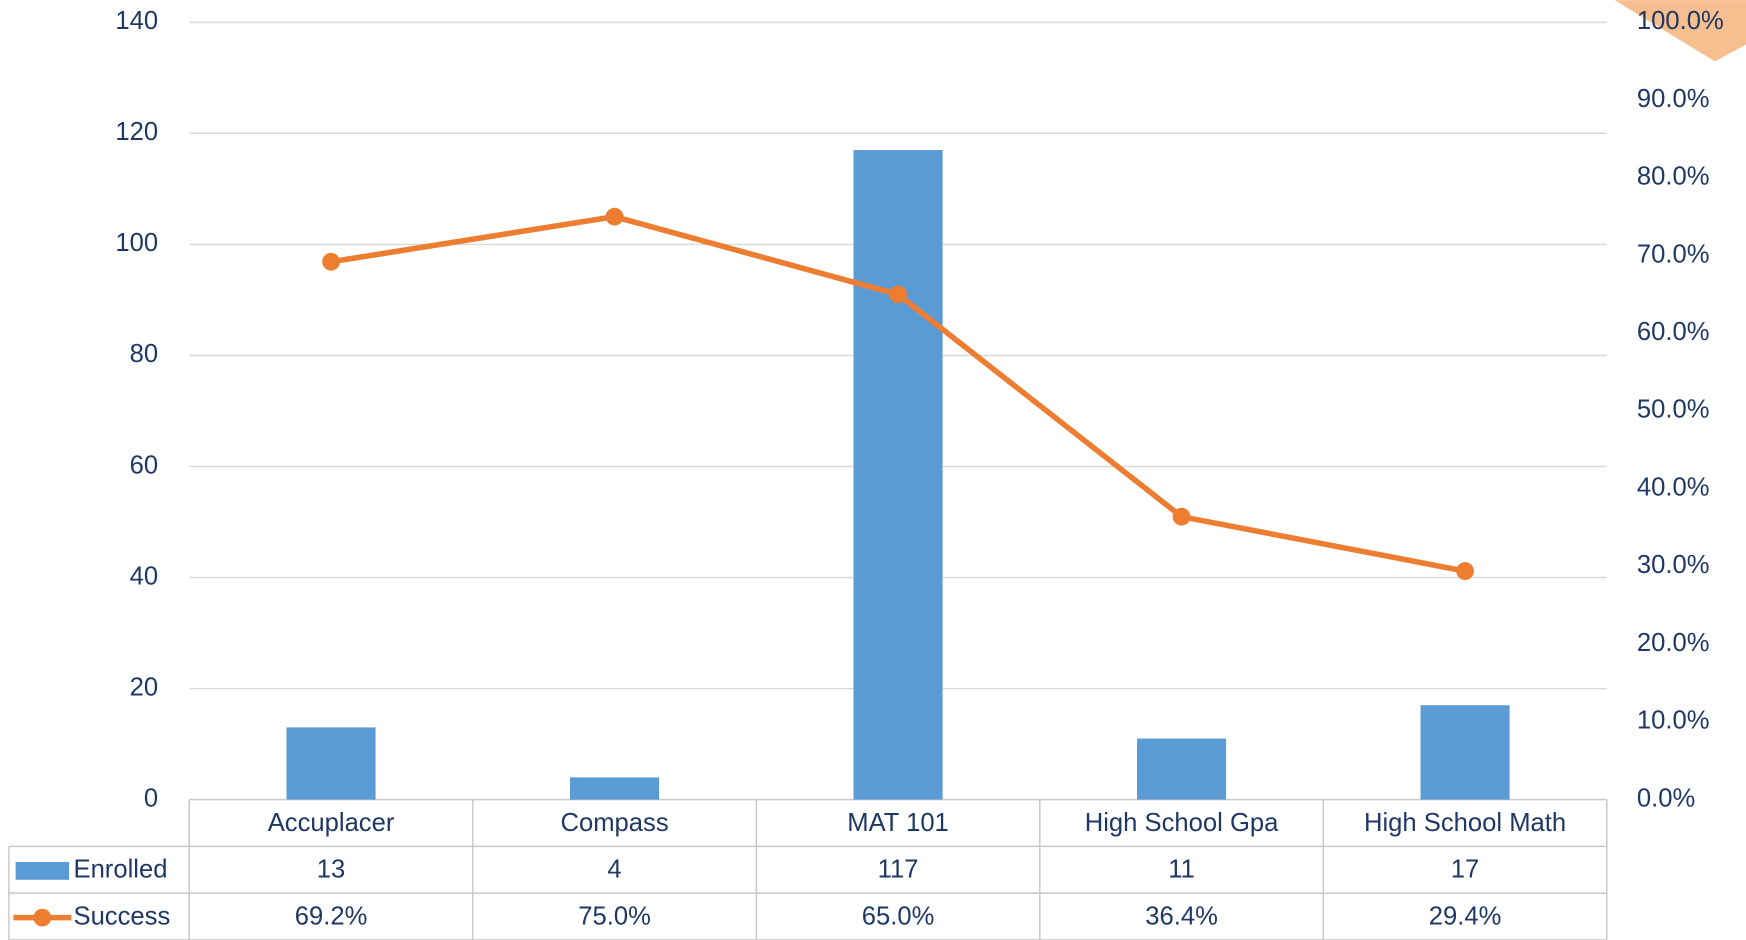 Image resolution: width=1746 pixels, height=940 pixels. What do you see at coordinates (614, 916) in the screenshot?
I see `table-value: 75.0%` at bounding box center [614, 916].